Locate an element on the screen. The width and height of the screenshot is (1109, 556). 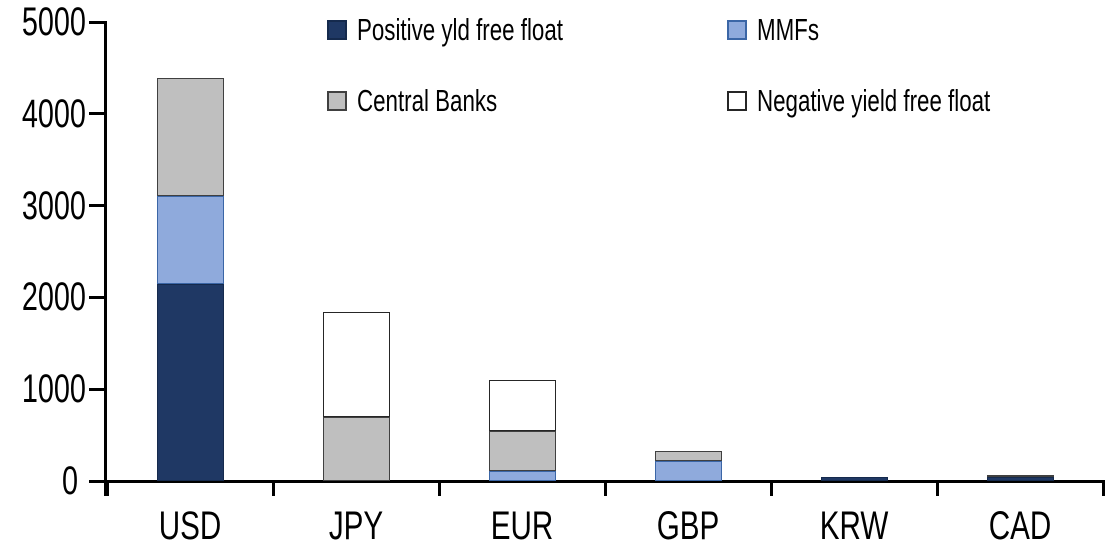
legend-item-mmfs: MMFs is located at coordinates (785, 29).